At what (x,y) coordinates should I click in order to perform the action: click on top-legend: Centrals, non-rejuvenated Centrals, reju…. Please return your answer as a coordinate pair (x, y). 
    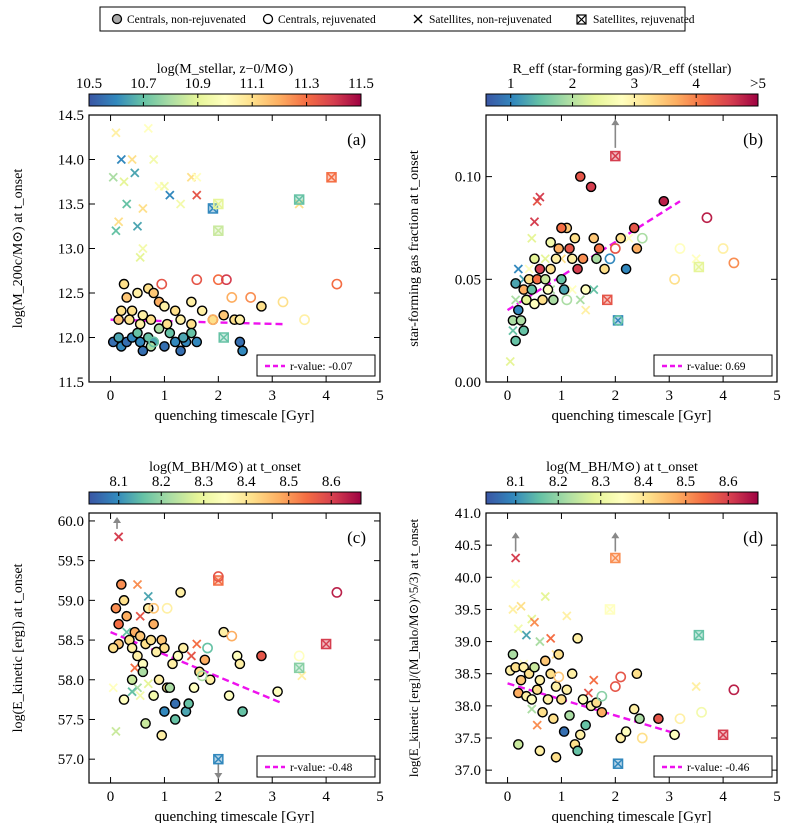
    Looking at the image, I should click on (397, 19).